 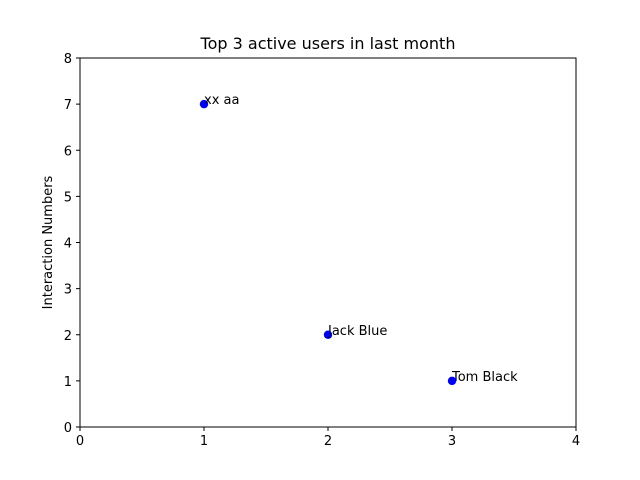 What do you see at coordinates (484, 377) in the screenshot?
I see `point-label: Tom Black` at bounding box center [484, 377].